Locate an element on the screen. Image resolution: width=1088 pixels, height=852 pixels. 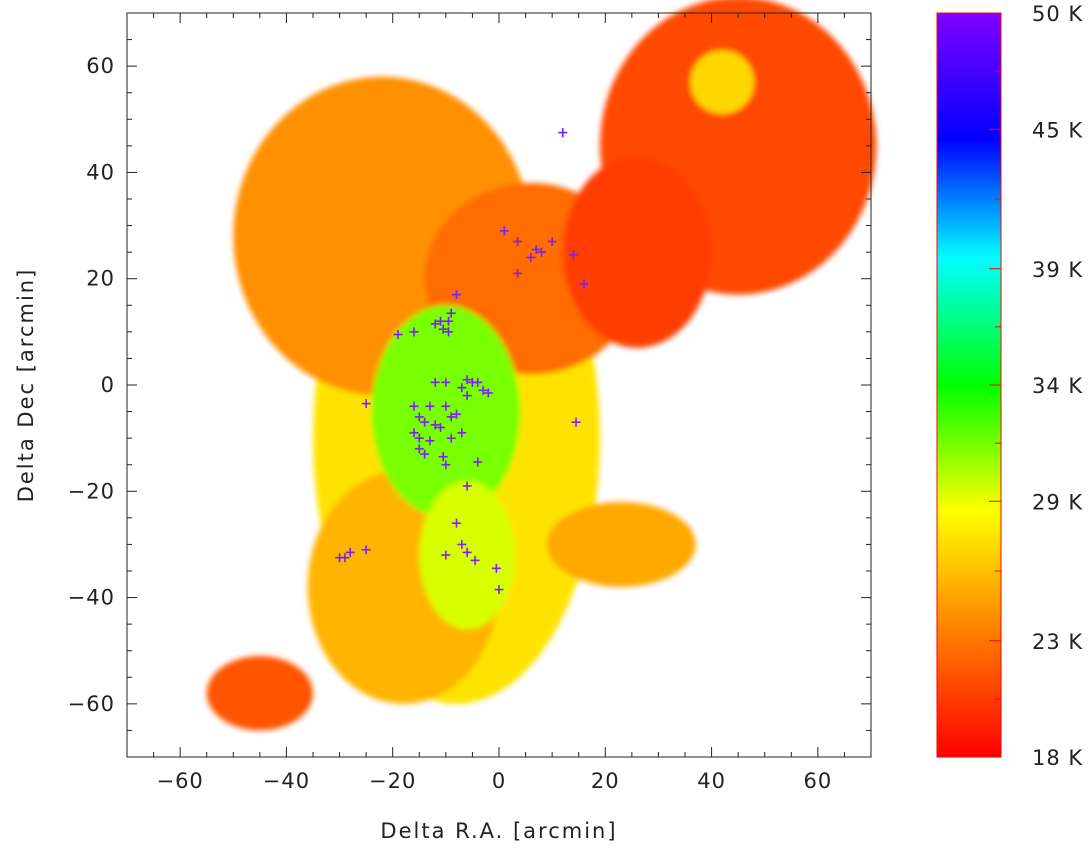
colorbar-tick-label: 45 K is located at coordinates (1057, 130).